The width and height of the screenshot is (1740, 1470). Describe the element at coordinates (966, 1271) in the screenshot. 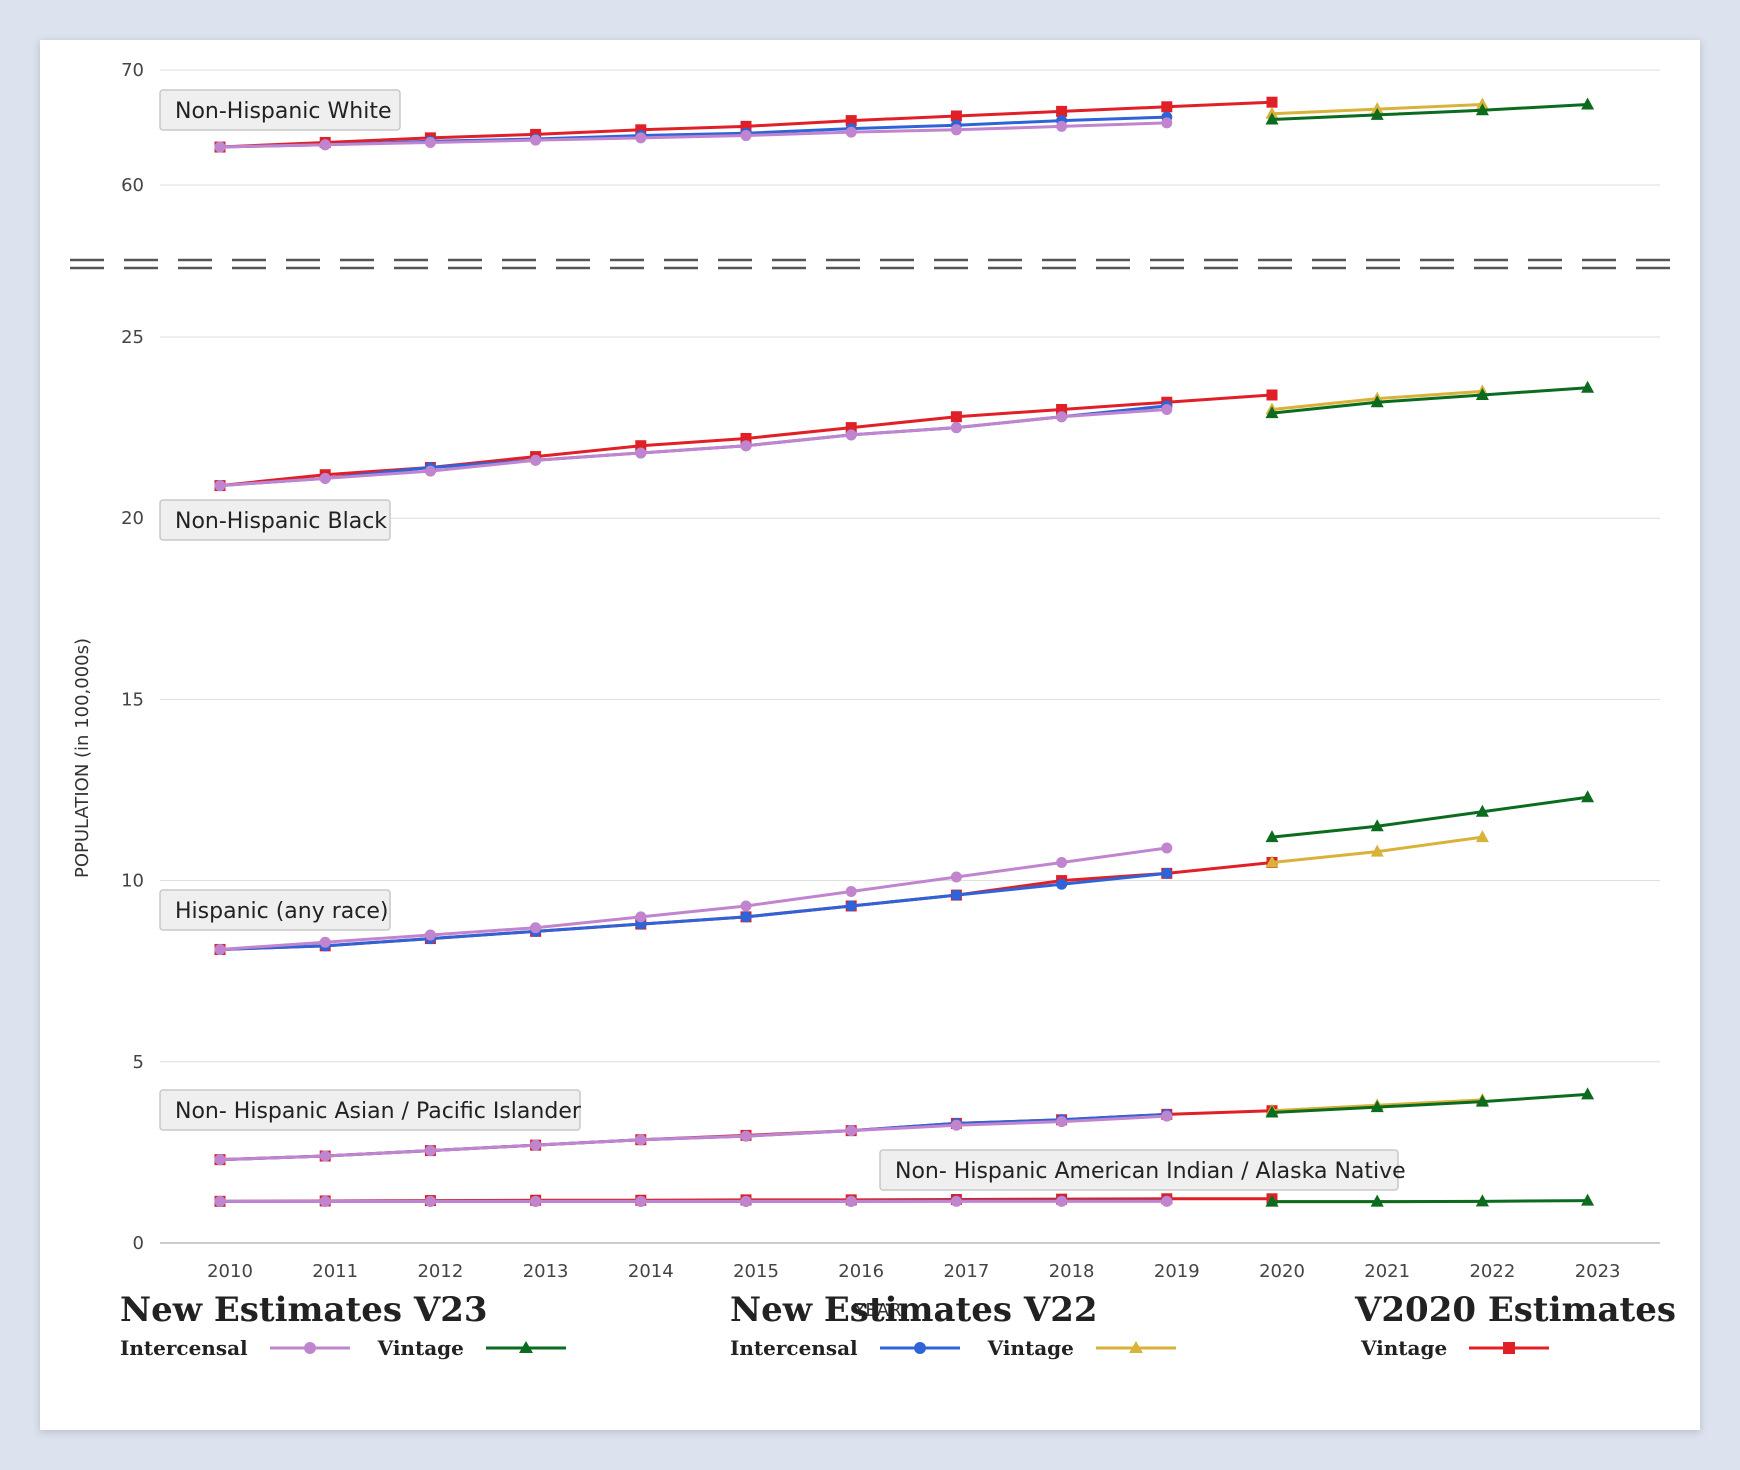

I see `x-tick-label: 2017` at that location.